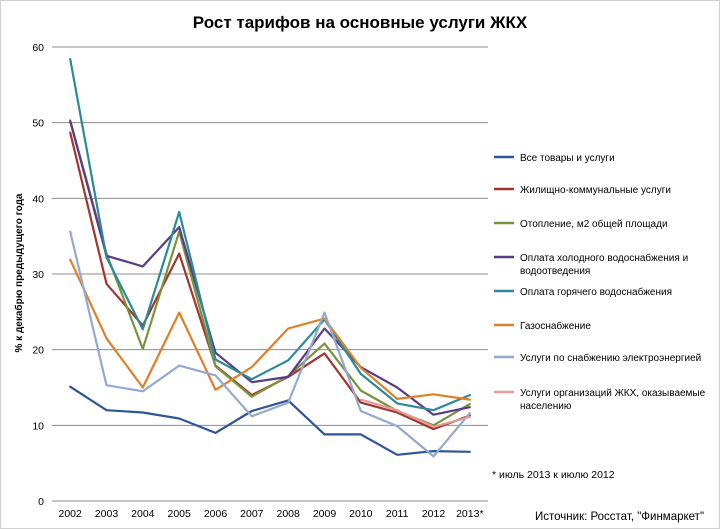 This screenshot has width=720, height=529. I want to click on legend-label: Все товары и услуги, so click(567, 158).